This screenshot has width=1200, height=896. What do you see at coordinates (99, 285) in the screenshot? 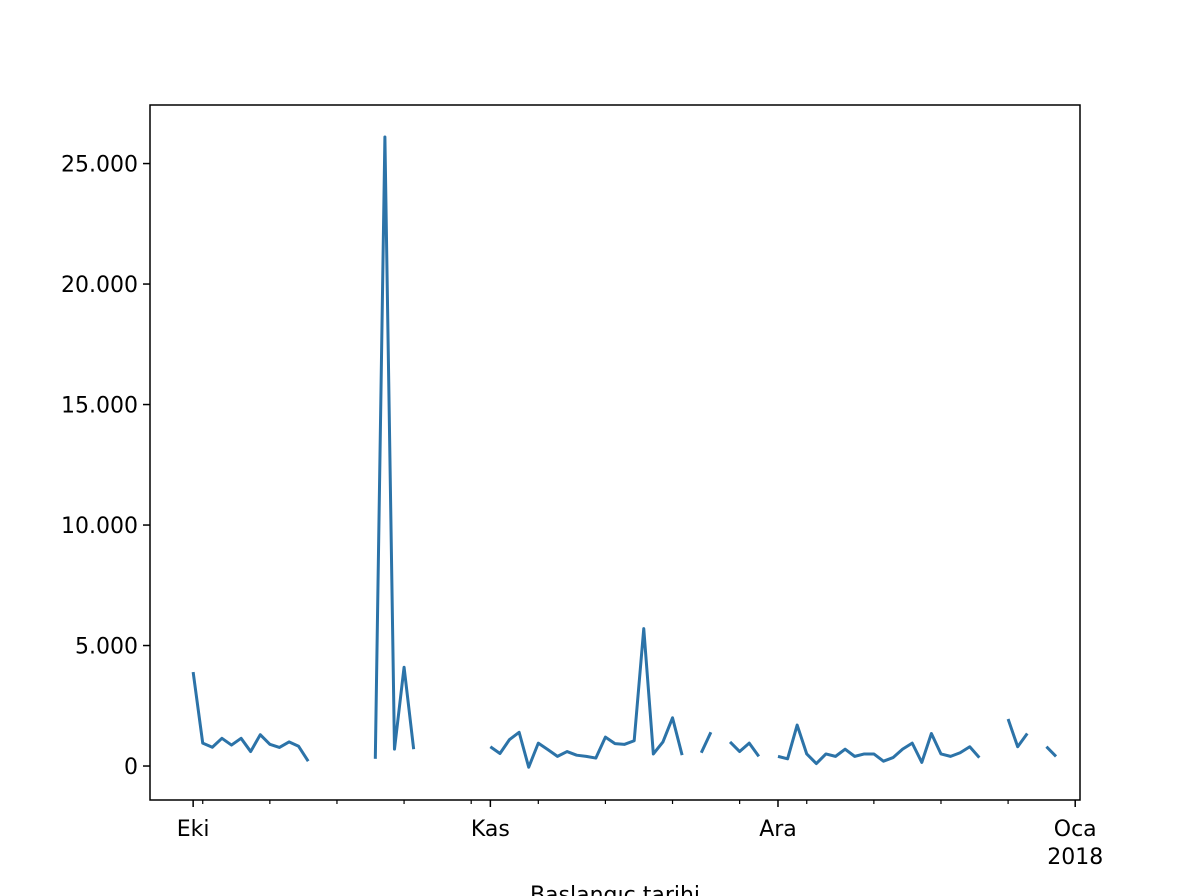
I see `y-tick-label: 20.000` at bounding box center [99, 285].